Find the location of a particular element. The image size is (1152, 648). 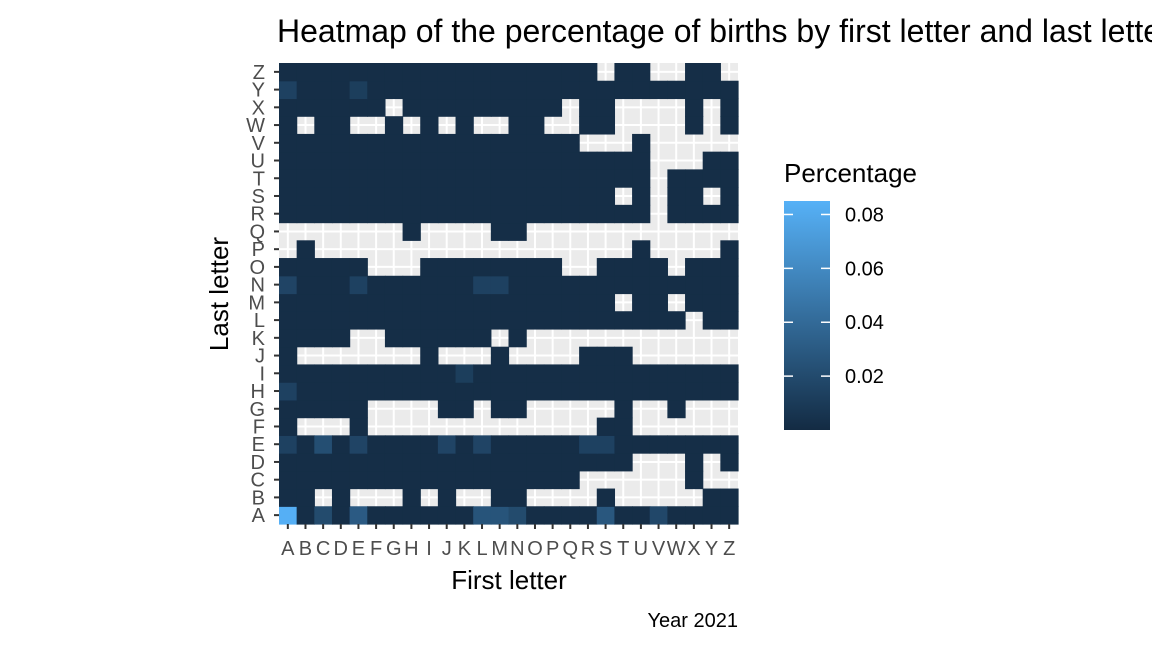

y-tick-label: V is located at coordinates (259, 144).